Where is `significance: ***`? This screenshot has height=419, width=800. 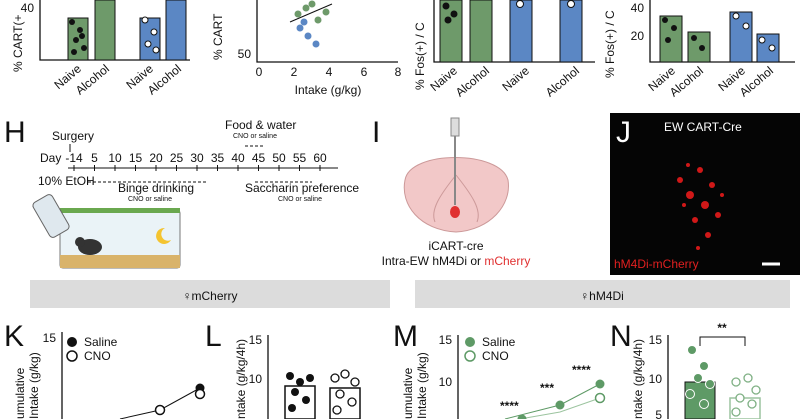 significance: *** is located at coordinates (547, 388).